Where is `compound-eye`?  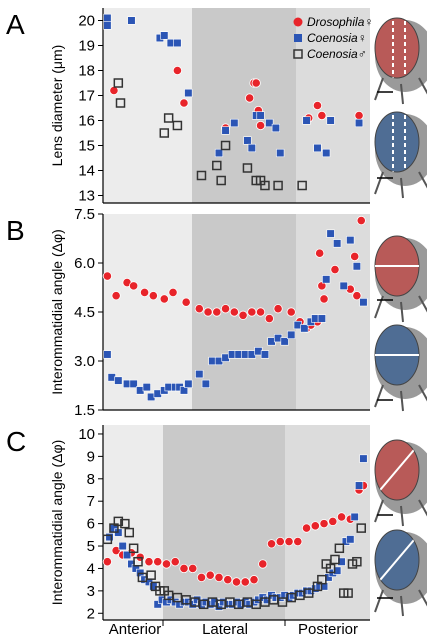
compound-eye is located at coordinates (397, 48).